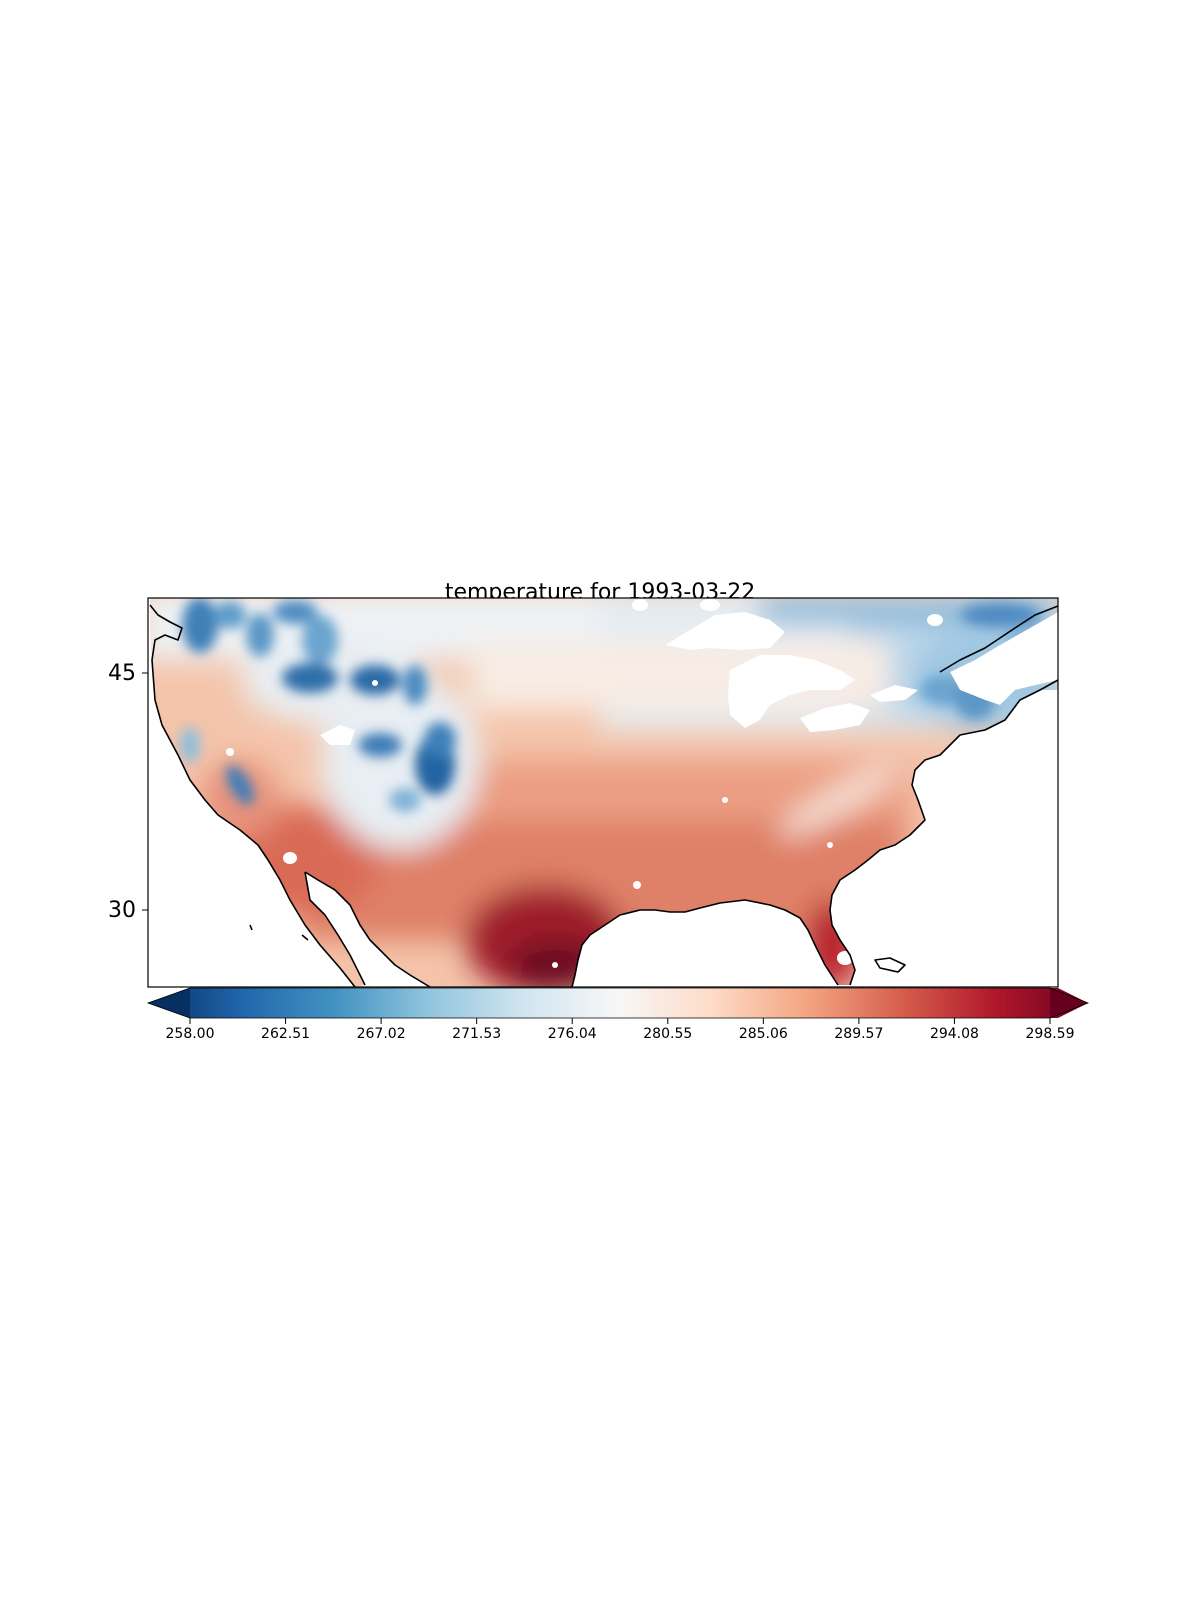  What do you see at coordinates (190, 1034) in the screenshot?
I see `colorbar-tick-label: 258.00` at bounding box center [190, 1034].